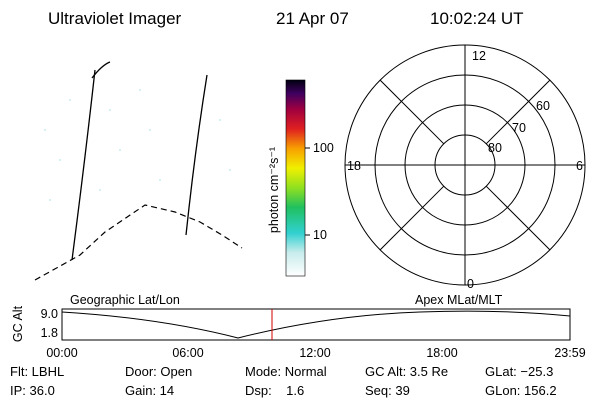  What do you see at coordinates (470, 284) in the screenshot?
I see `mlt-label: 0` at bounding box center [470, 284].